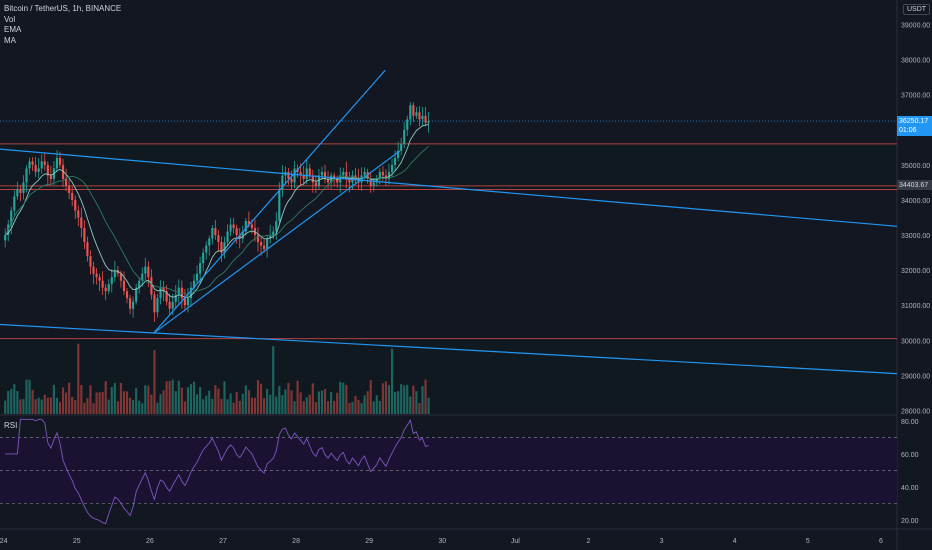 Image resolution: width=932 pixels, height=550 pixels. Describe the element at coordinates (63, 8) in the screenshot. I see `symbol-title: Bitcoin / TetherUS, 1h, BINANCE` at that location.